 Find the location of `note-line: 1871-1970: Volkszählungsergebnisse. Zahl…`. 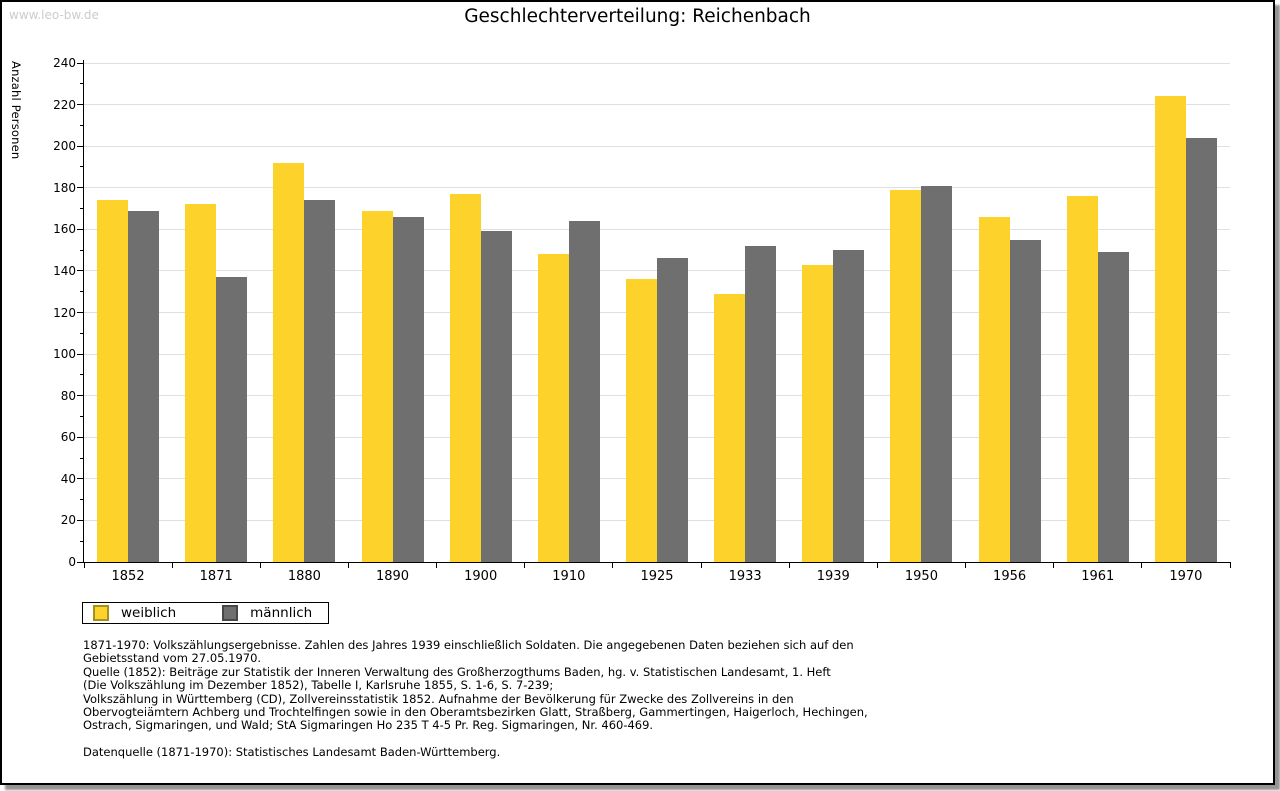

note-line: 1871-1970: Volkszählungsergebnisse. Zahl… is located at coordinates (468, 645).